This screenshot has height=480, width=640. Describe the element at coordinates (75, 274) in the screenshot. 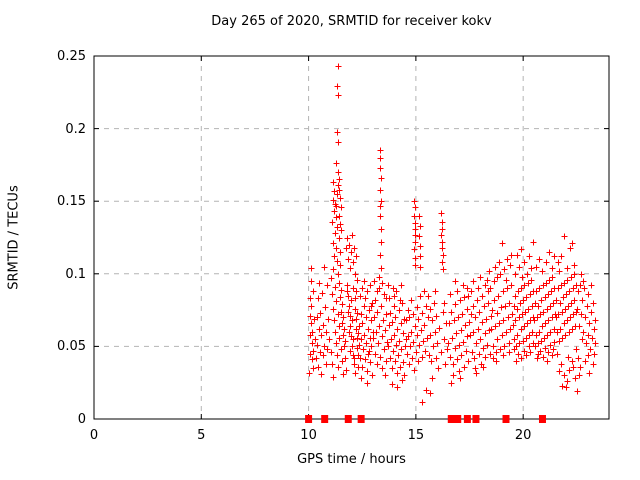

I see `y-tick-label: 0.1` at that location.